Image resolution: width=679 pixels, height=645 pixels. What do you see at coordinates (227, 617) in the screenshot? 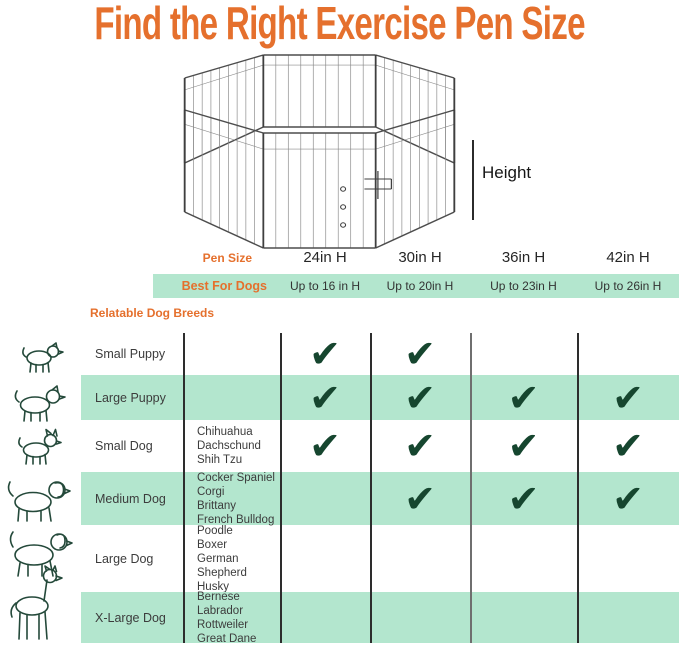
I see `breed-list: Bernese Labrador Rottweiler Great Dane` at bounding box center [227, 617].